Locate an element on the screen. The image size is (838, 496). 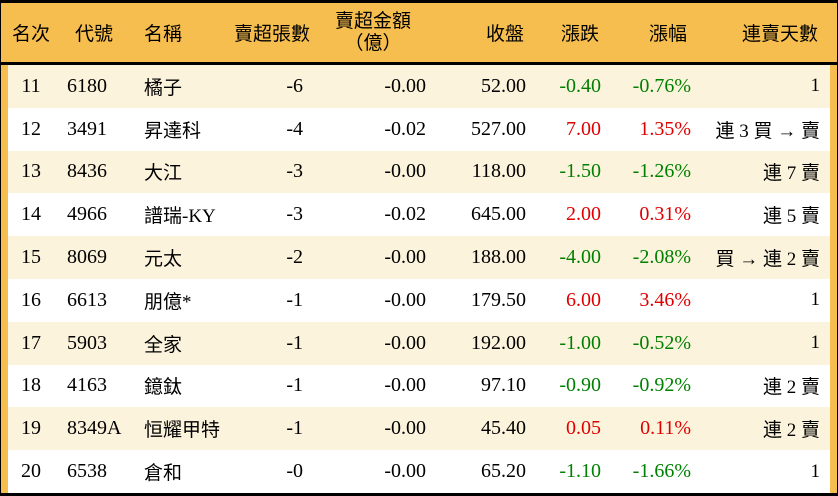
change-pct-cell: -2.08% is located at coordinates (661, 257).